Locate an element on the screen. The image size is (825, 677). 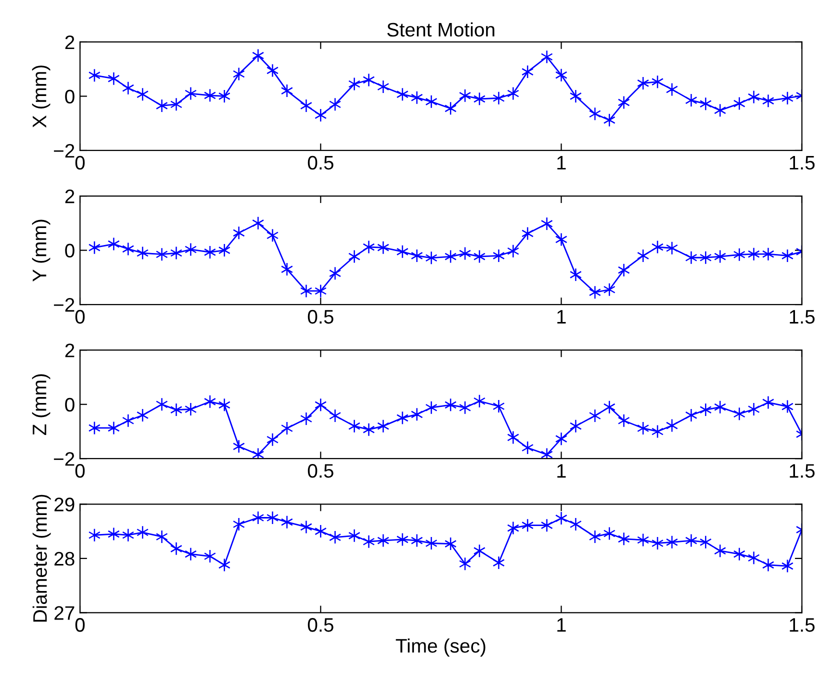
chart-title: Stent Motion is located at coordinates (440, 29).